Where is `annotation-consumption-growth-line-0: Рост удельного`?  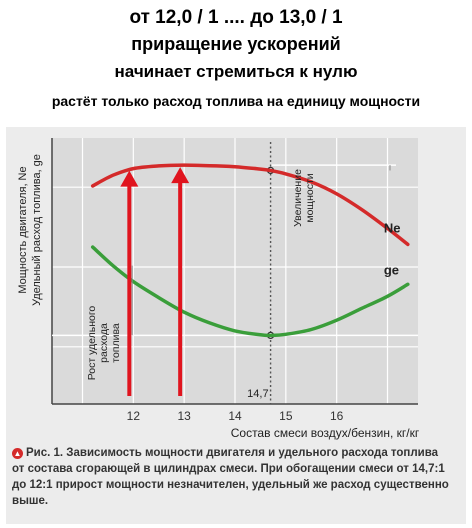
annotation-consumption-growth-line-0: Рост удельного is located at coordinates (92, 343).